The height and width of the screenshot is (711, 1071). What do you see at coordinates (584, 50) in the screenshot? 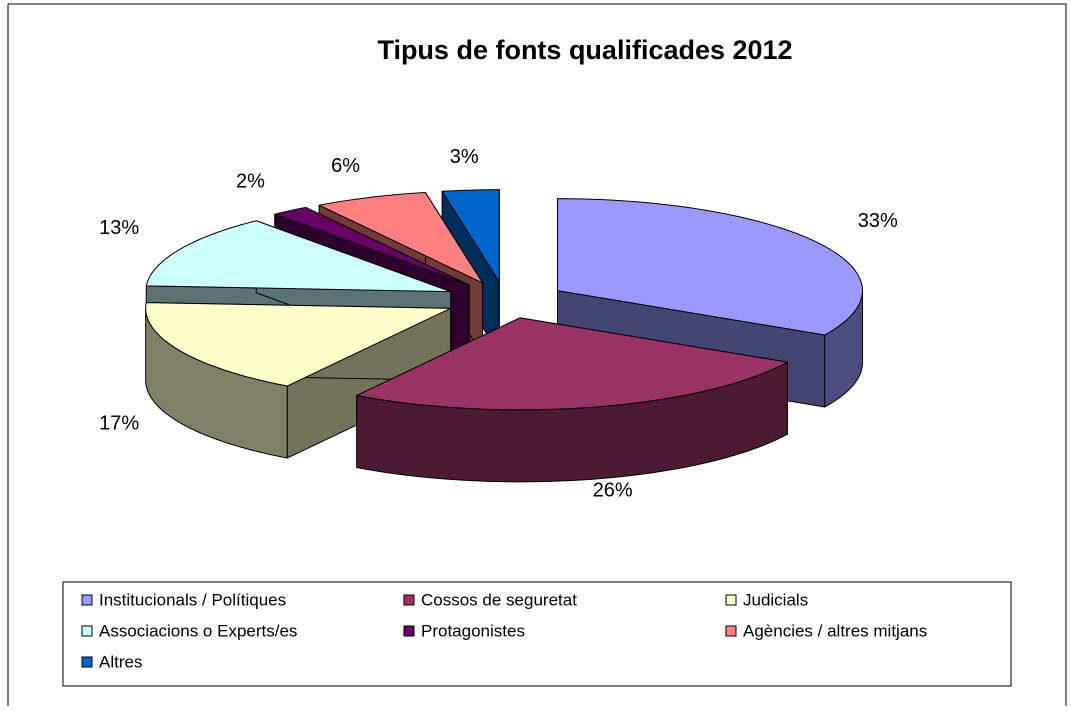
I see `chart-title: Tipus de fonts qualificades 2012` at bounding box center [584, 50].